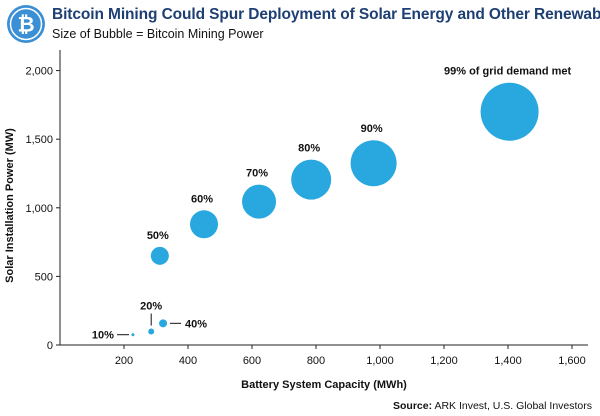 Image resolution: width=600 pixels, height=416 pixels. I want to click on x-axis-label: Battery System Capacity (MWh), so click(324, 385).